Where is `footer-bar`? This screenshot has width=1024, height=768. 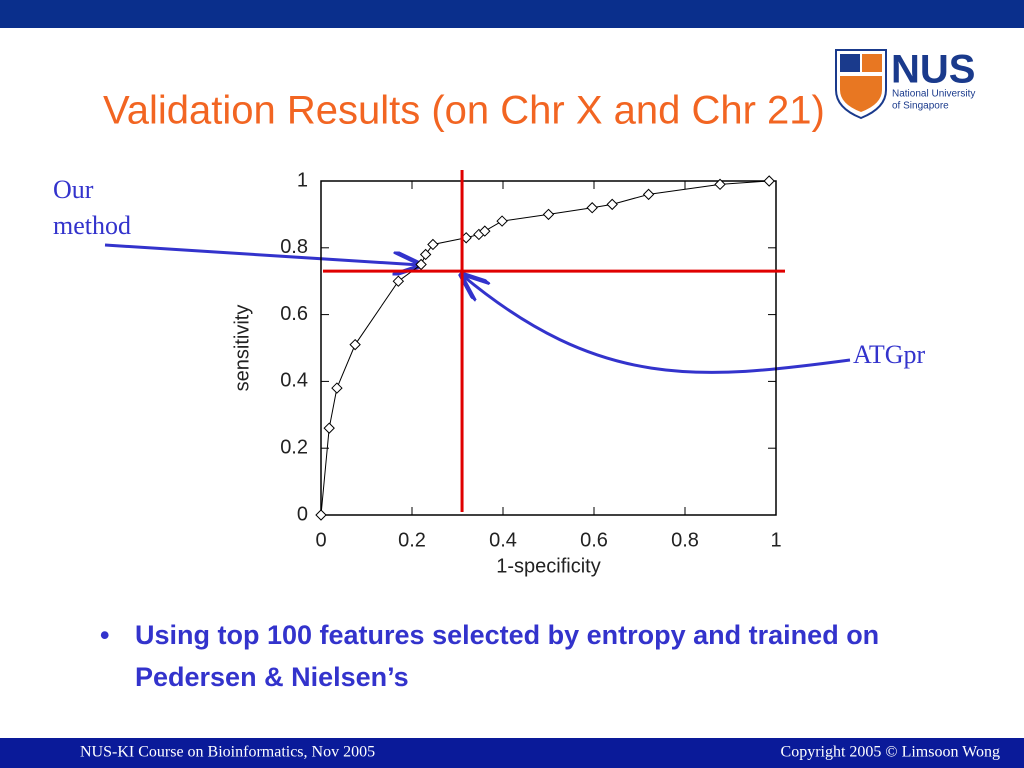
footer-bar is located at coordinates (512, 753).